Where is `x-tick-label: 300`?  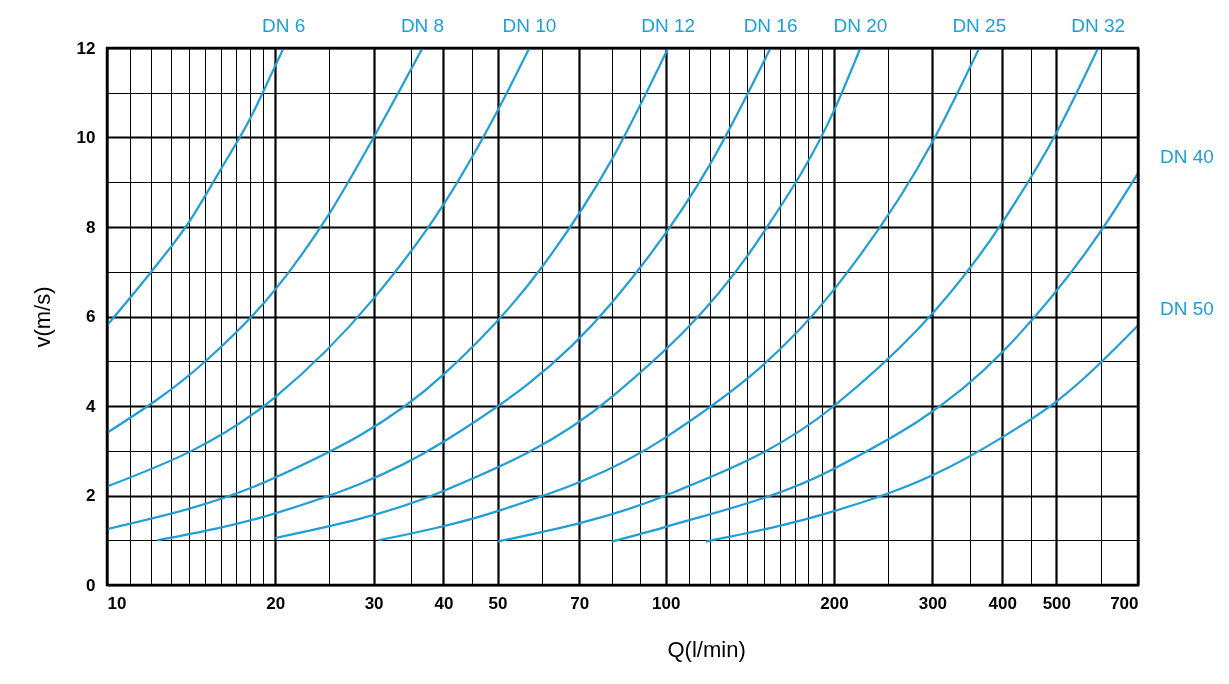
x-tick-label: 300 is located at coordinates (933, 603).